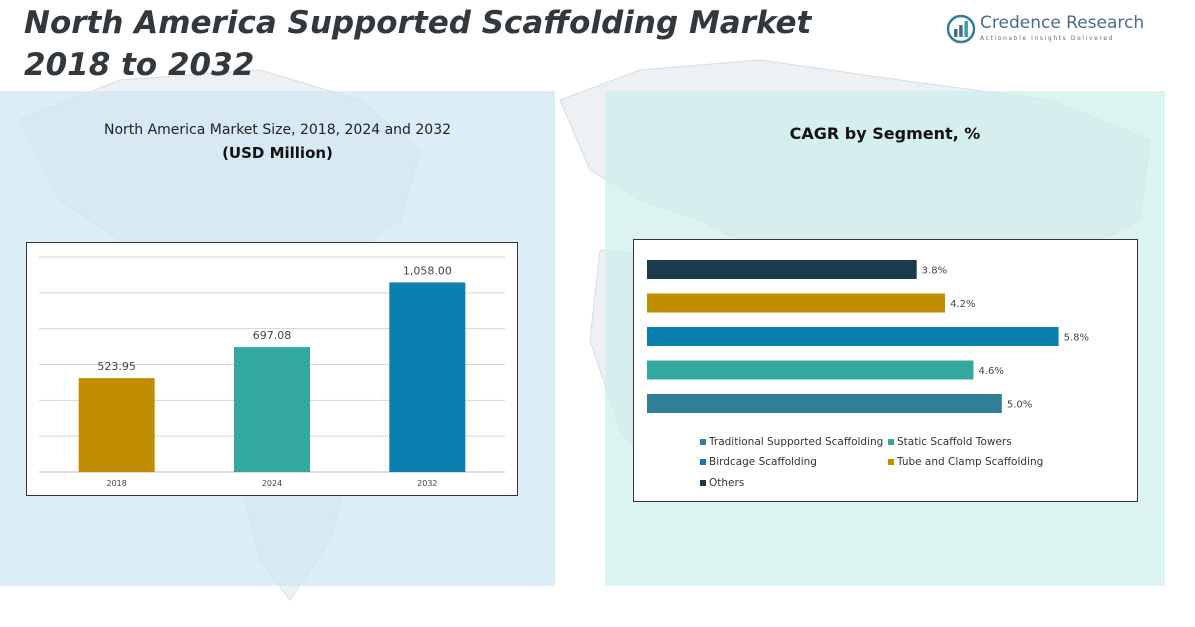 The image size is (1195, 627). I want to click on hbar-tube-and-clamp-scaffolding, so click(796, 303).